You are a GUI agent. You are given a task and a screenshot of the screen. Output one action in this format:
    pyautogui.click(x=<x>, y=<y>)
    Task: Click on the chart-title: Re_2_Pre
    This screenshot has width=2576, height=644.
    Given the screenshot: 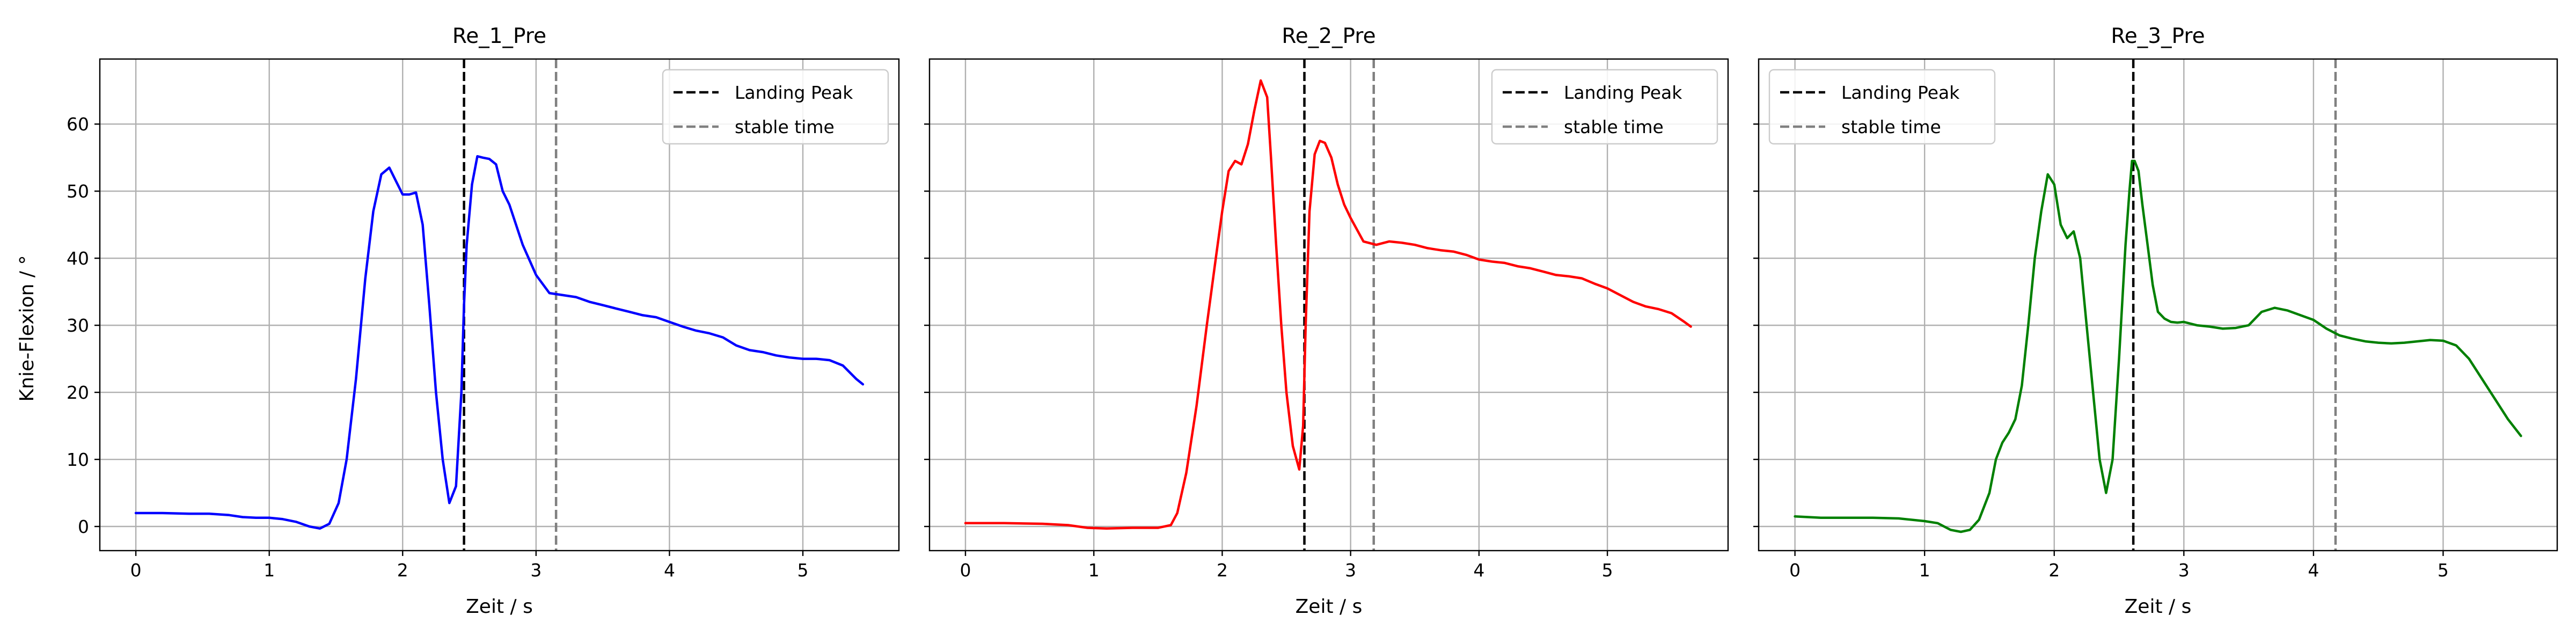 What is the action you would take?
    pyautogui.click(x=1328, y=36)
    